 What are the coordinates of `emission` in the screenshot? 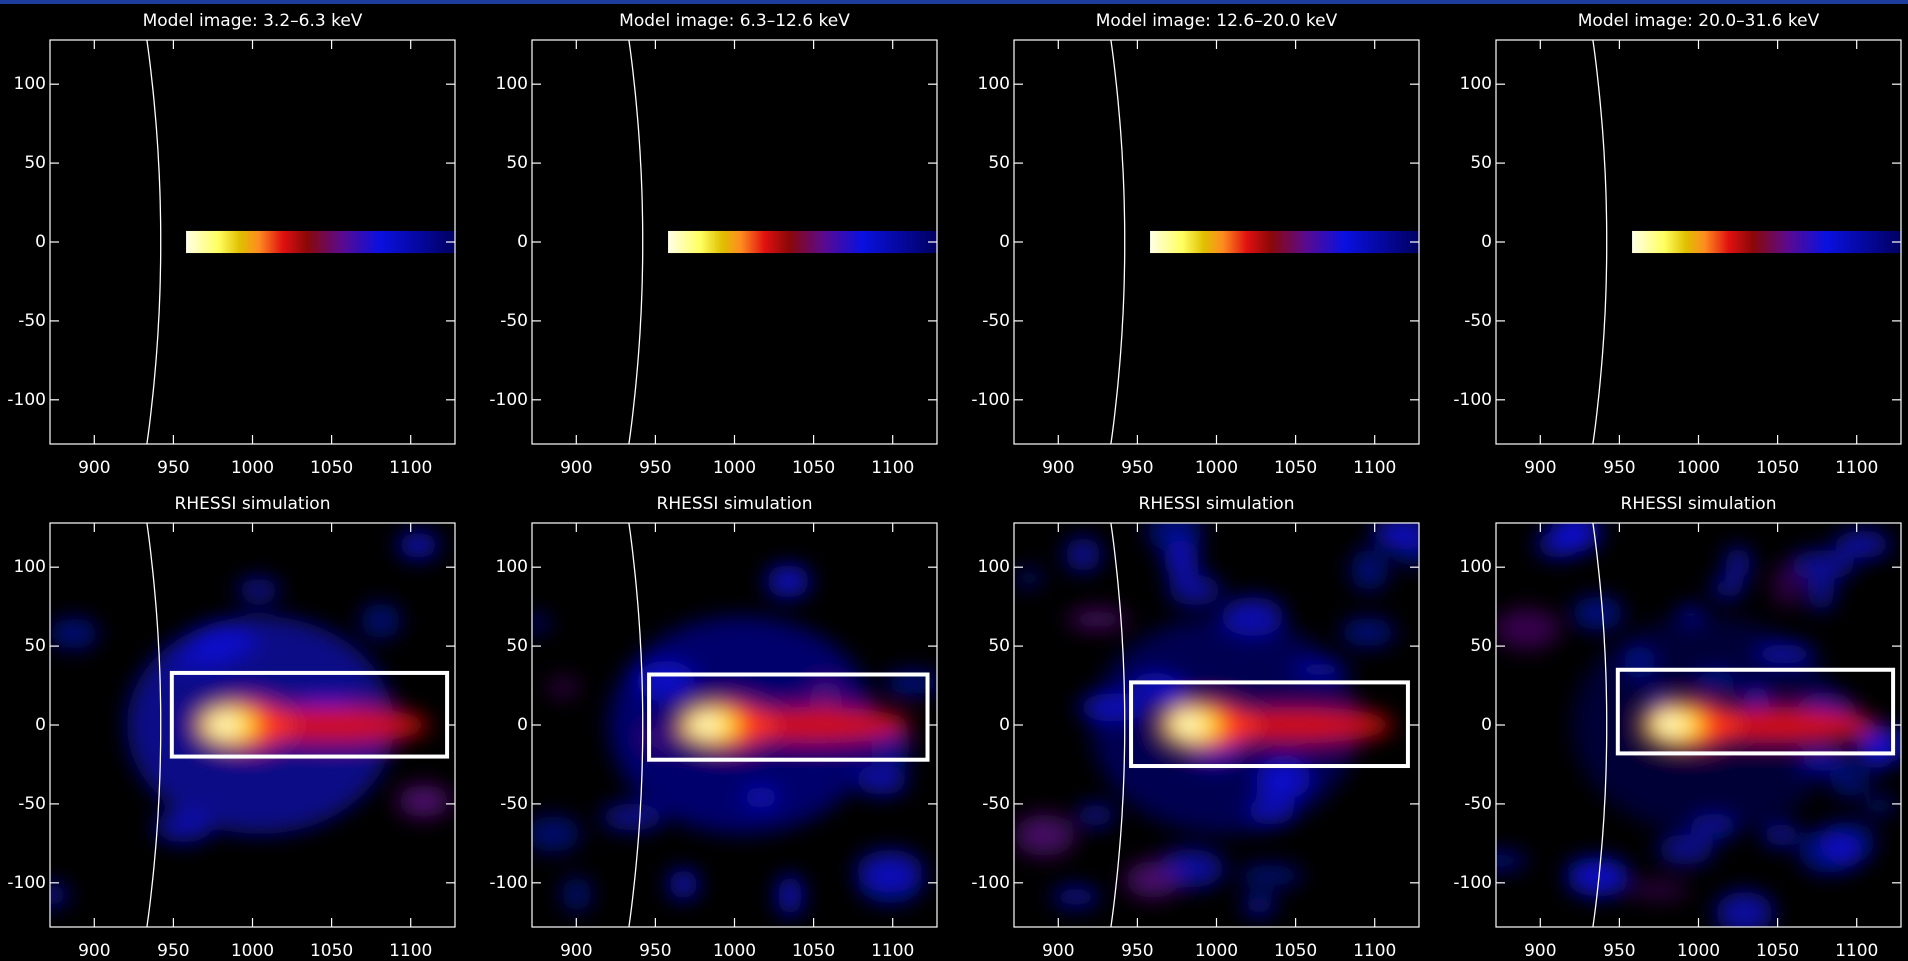 It's located at (1216, 719).